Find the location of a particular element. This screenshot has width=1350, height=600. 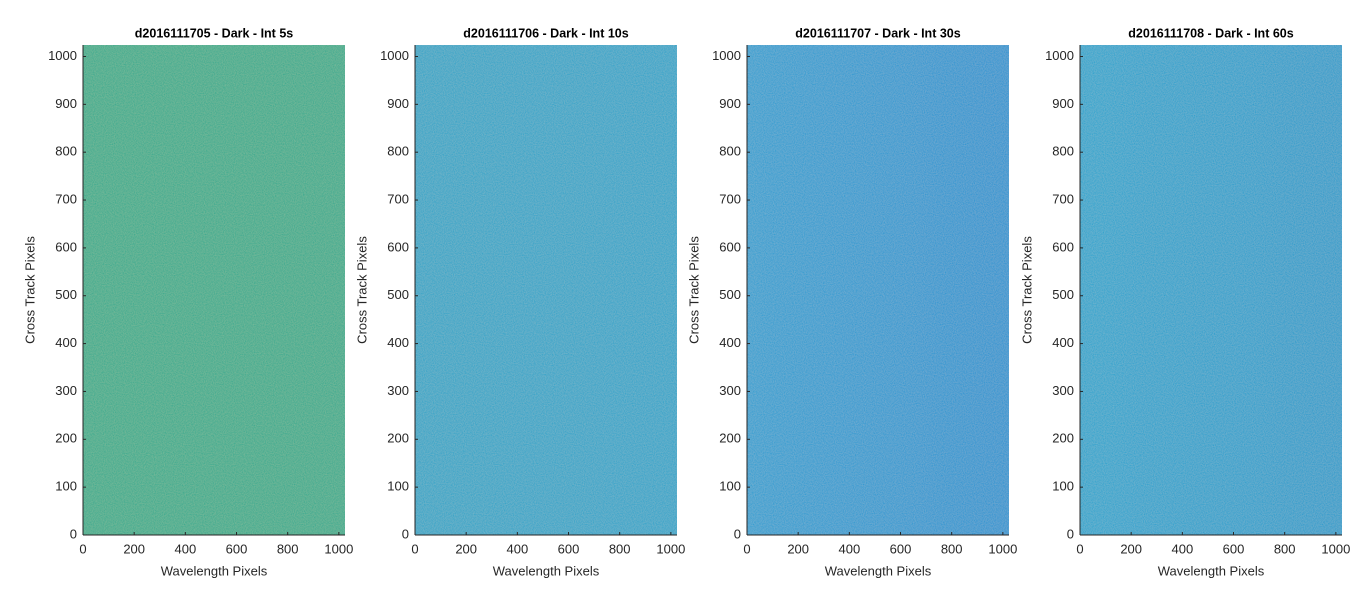

chart-title: d2016111707 - Dark - Int 30s is located at coordinates (877, 33).